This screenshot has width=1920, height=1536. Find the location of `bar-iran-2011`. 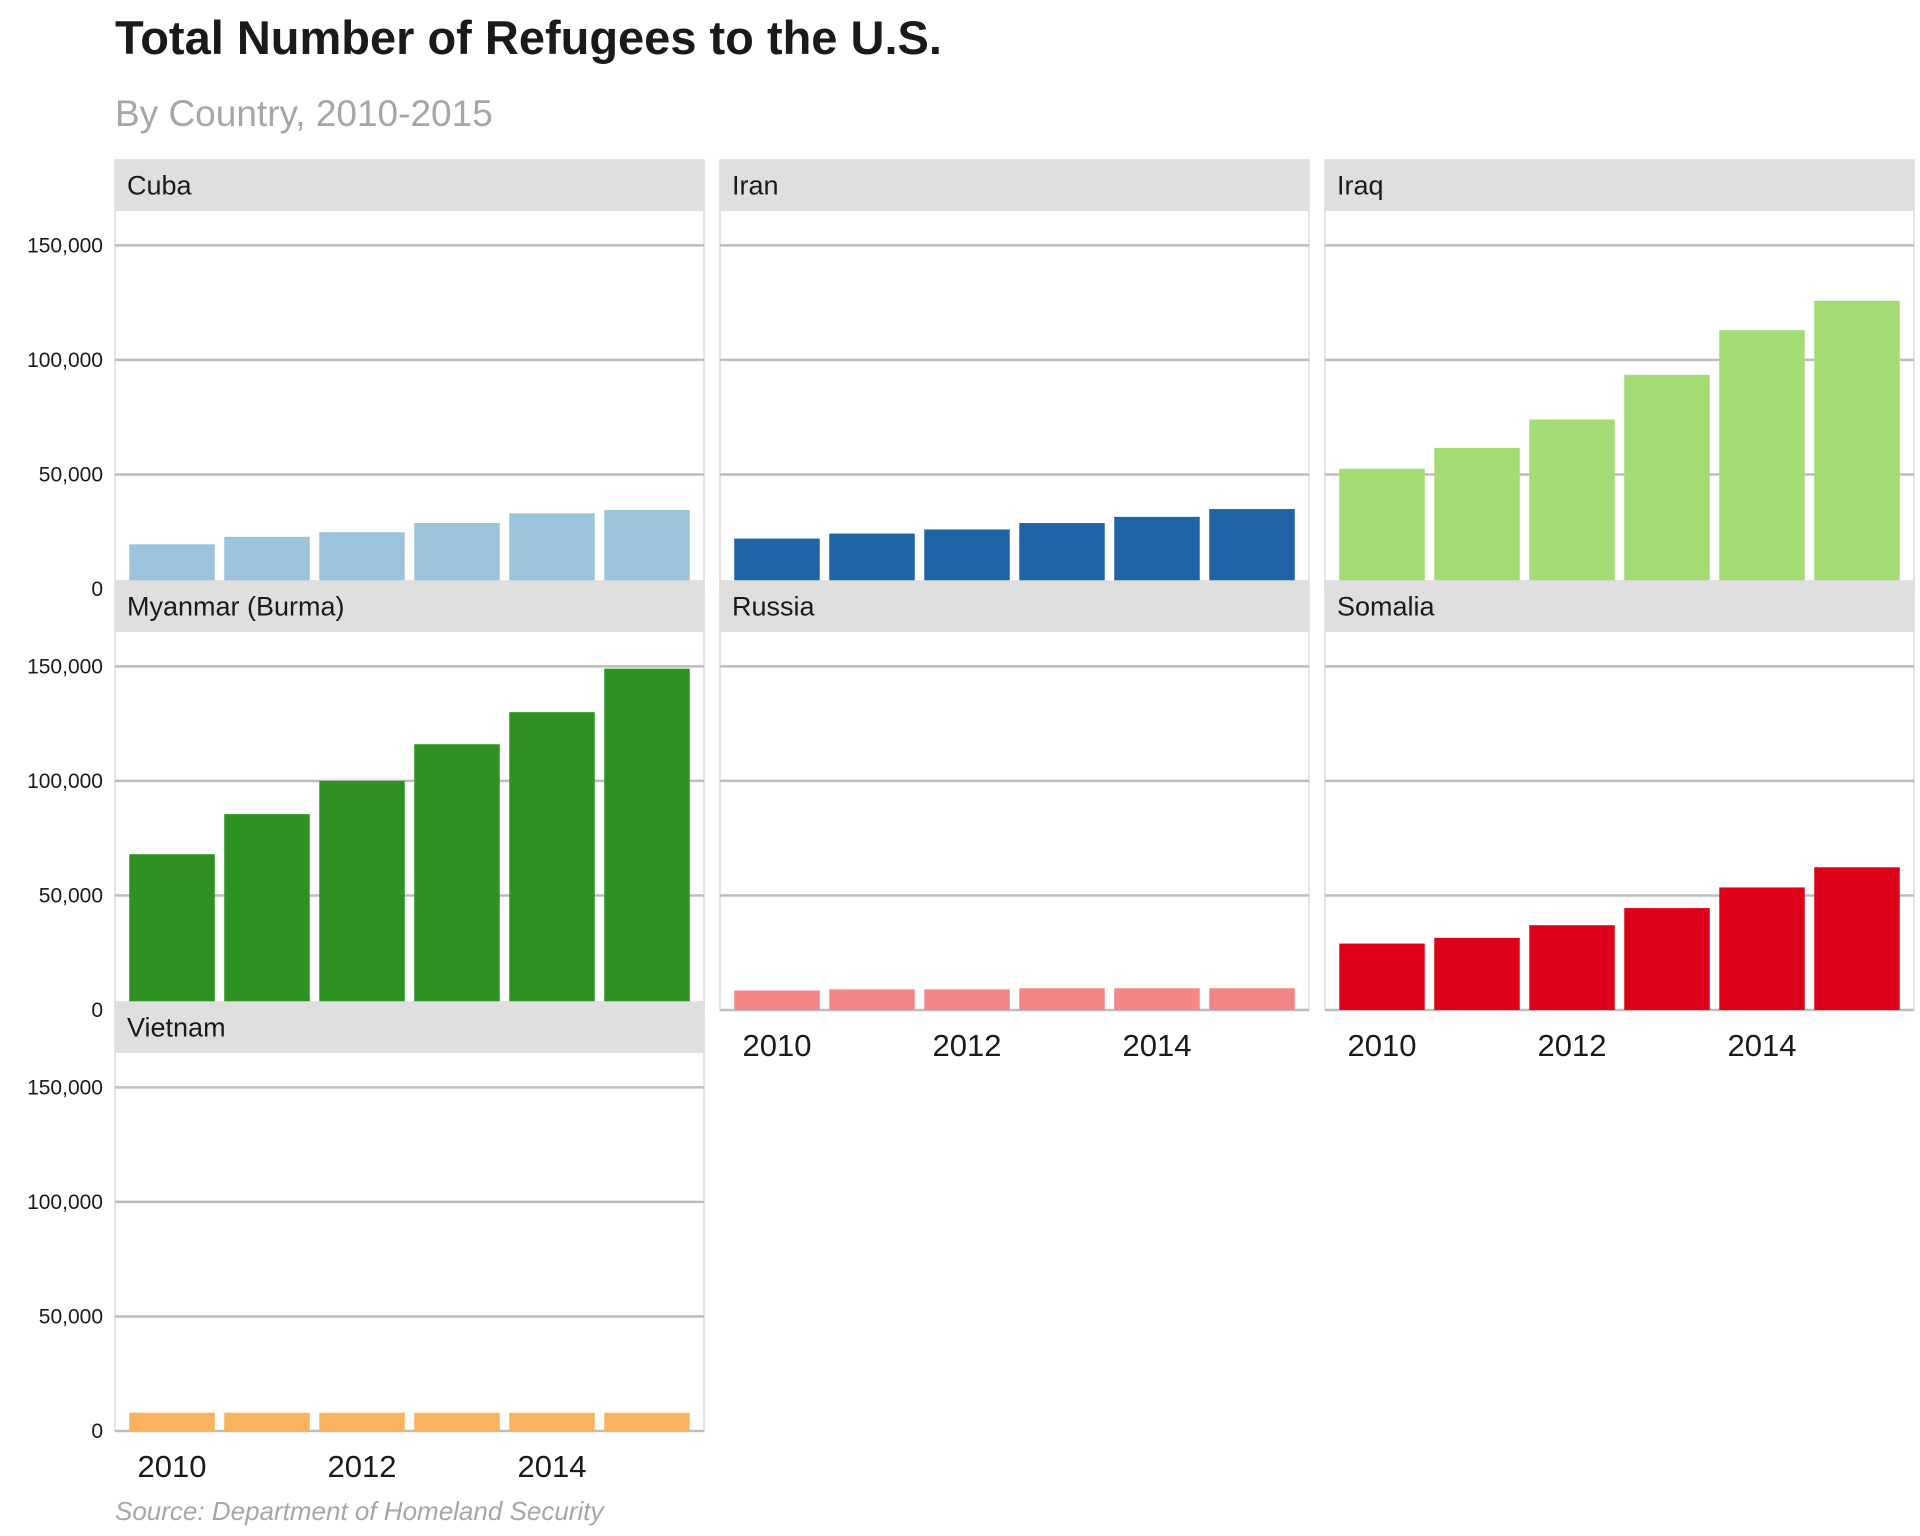

bar-iran-2011 is located at coordinates (872, 561).